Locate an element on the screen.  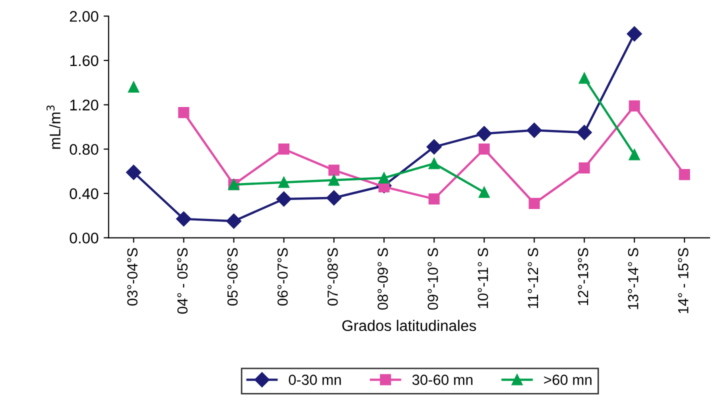
x-tick-label: 08°-09° S is located at coordinates (383, 279).